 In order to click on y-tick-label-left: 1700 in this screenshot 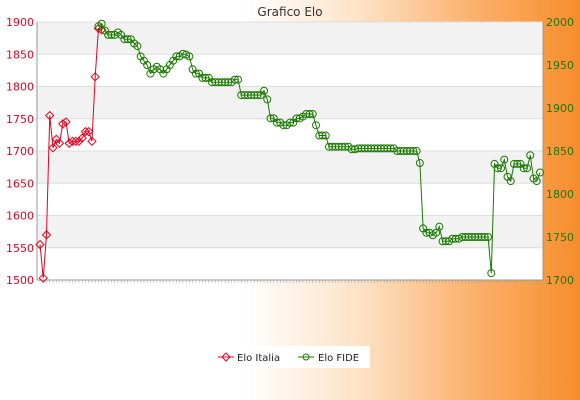, I will do `click(20, 151)`.